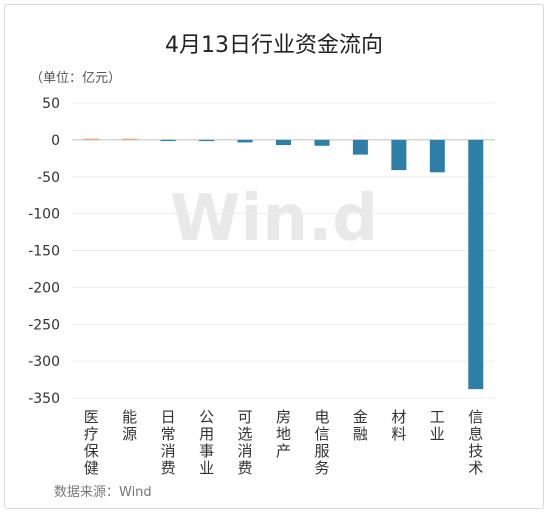  Describe the element at coordinates (48, 178) in the screenshot. I see `y-tick-label: -50` at that location.